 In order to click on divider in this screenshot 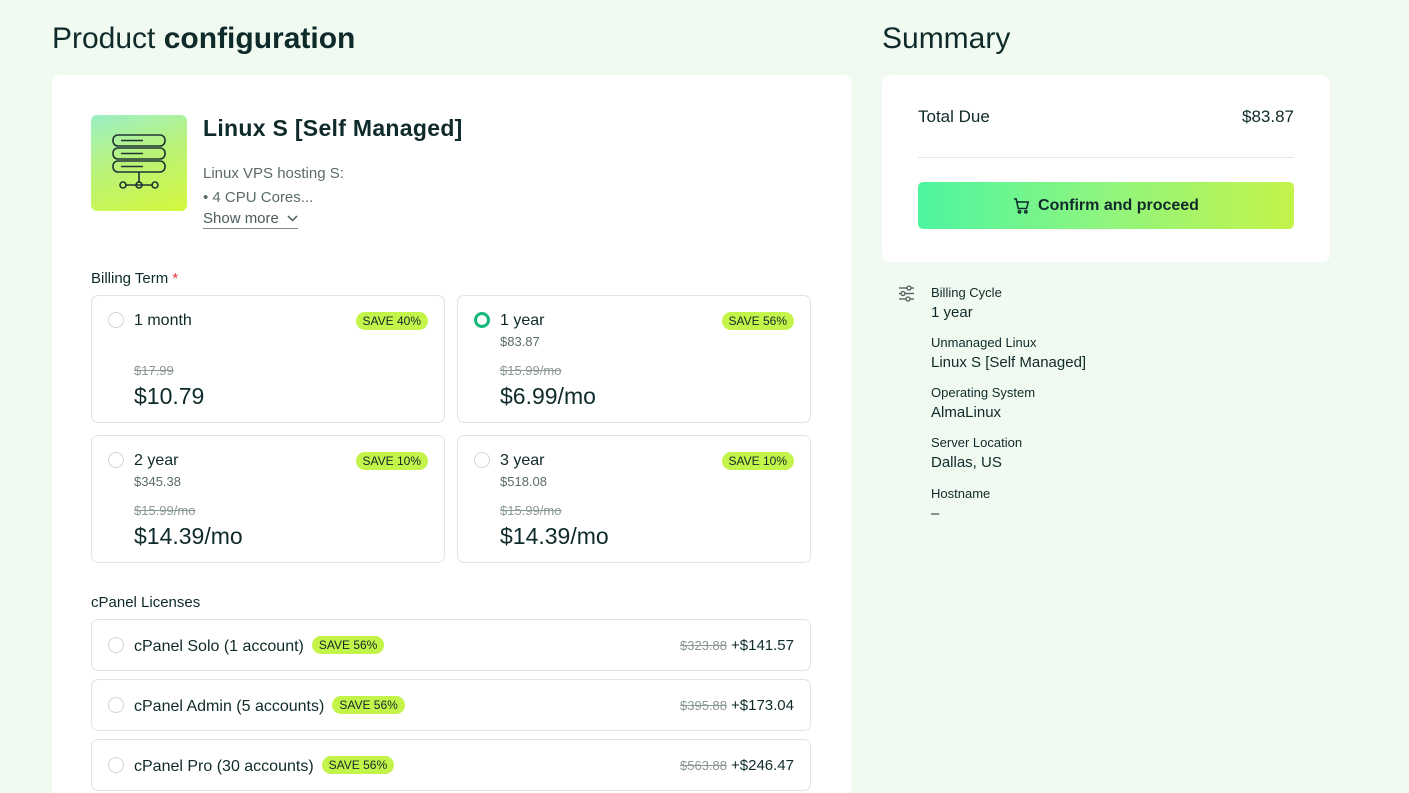, I will do `click(1106, 157)`.